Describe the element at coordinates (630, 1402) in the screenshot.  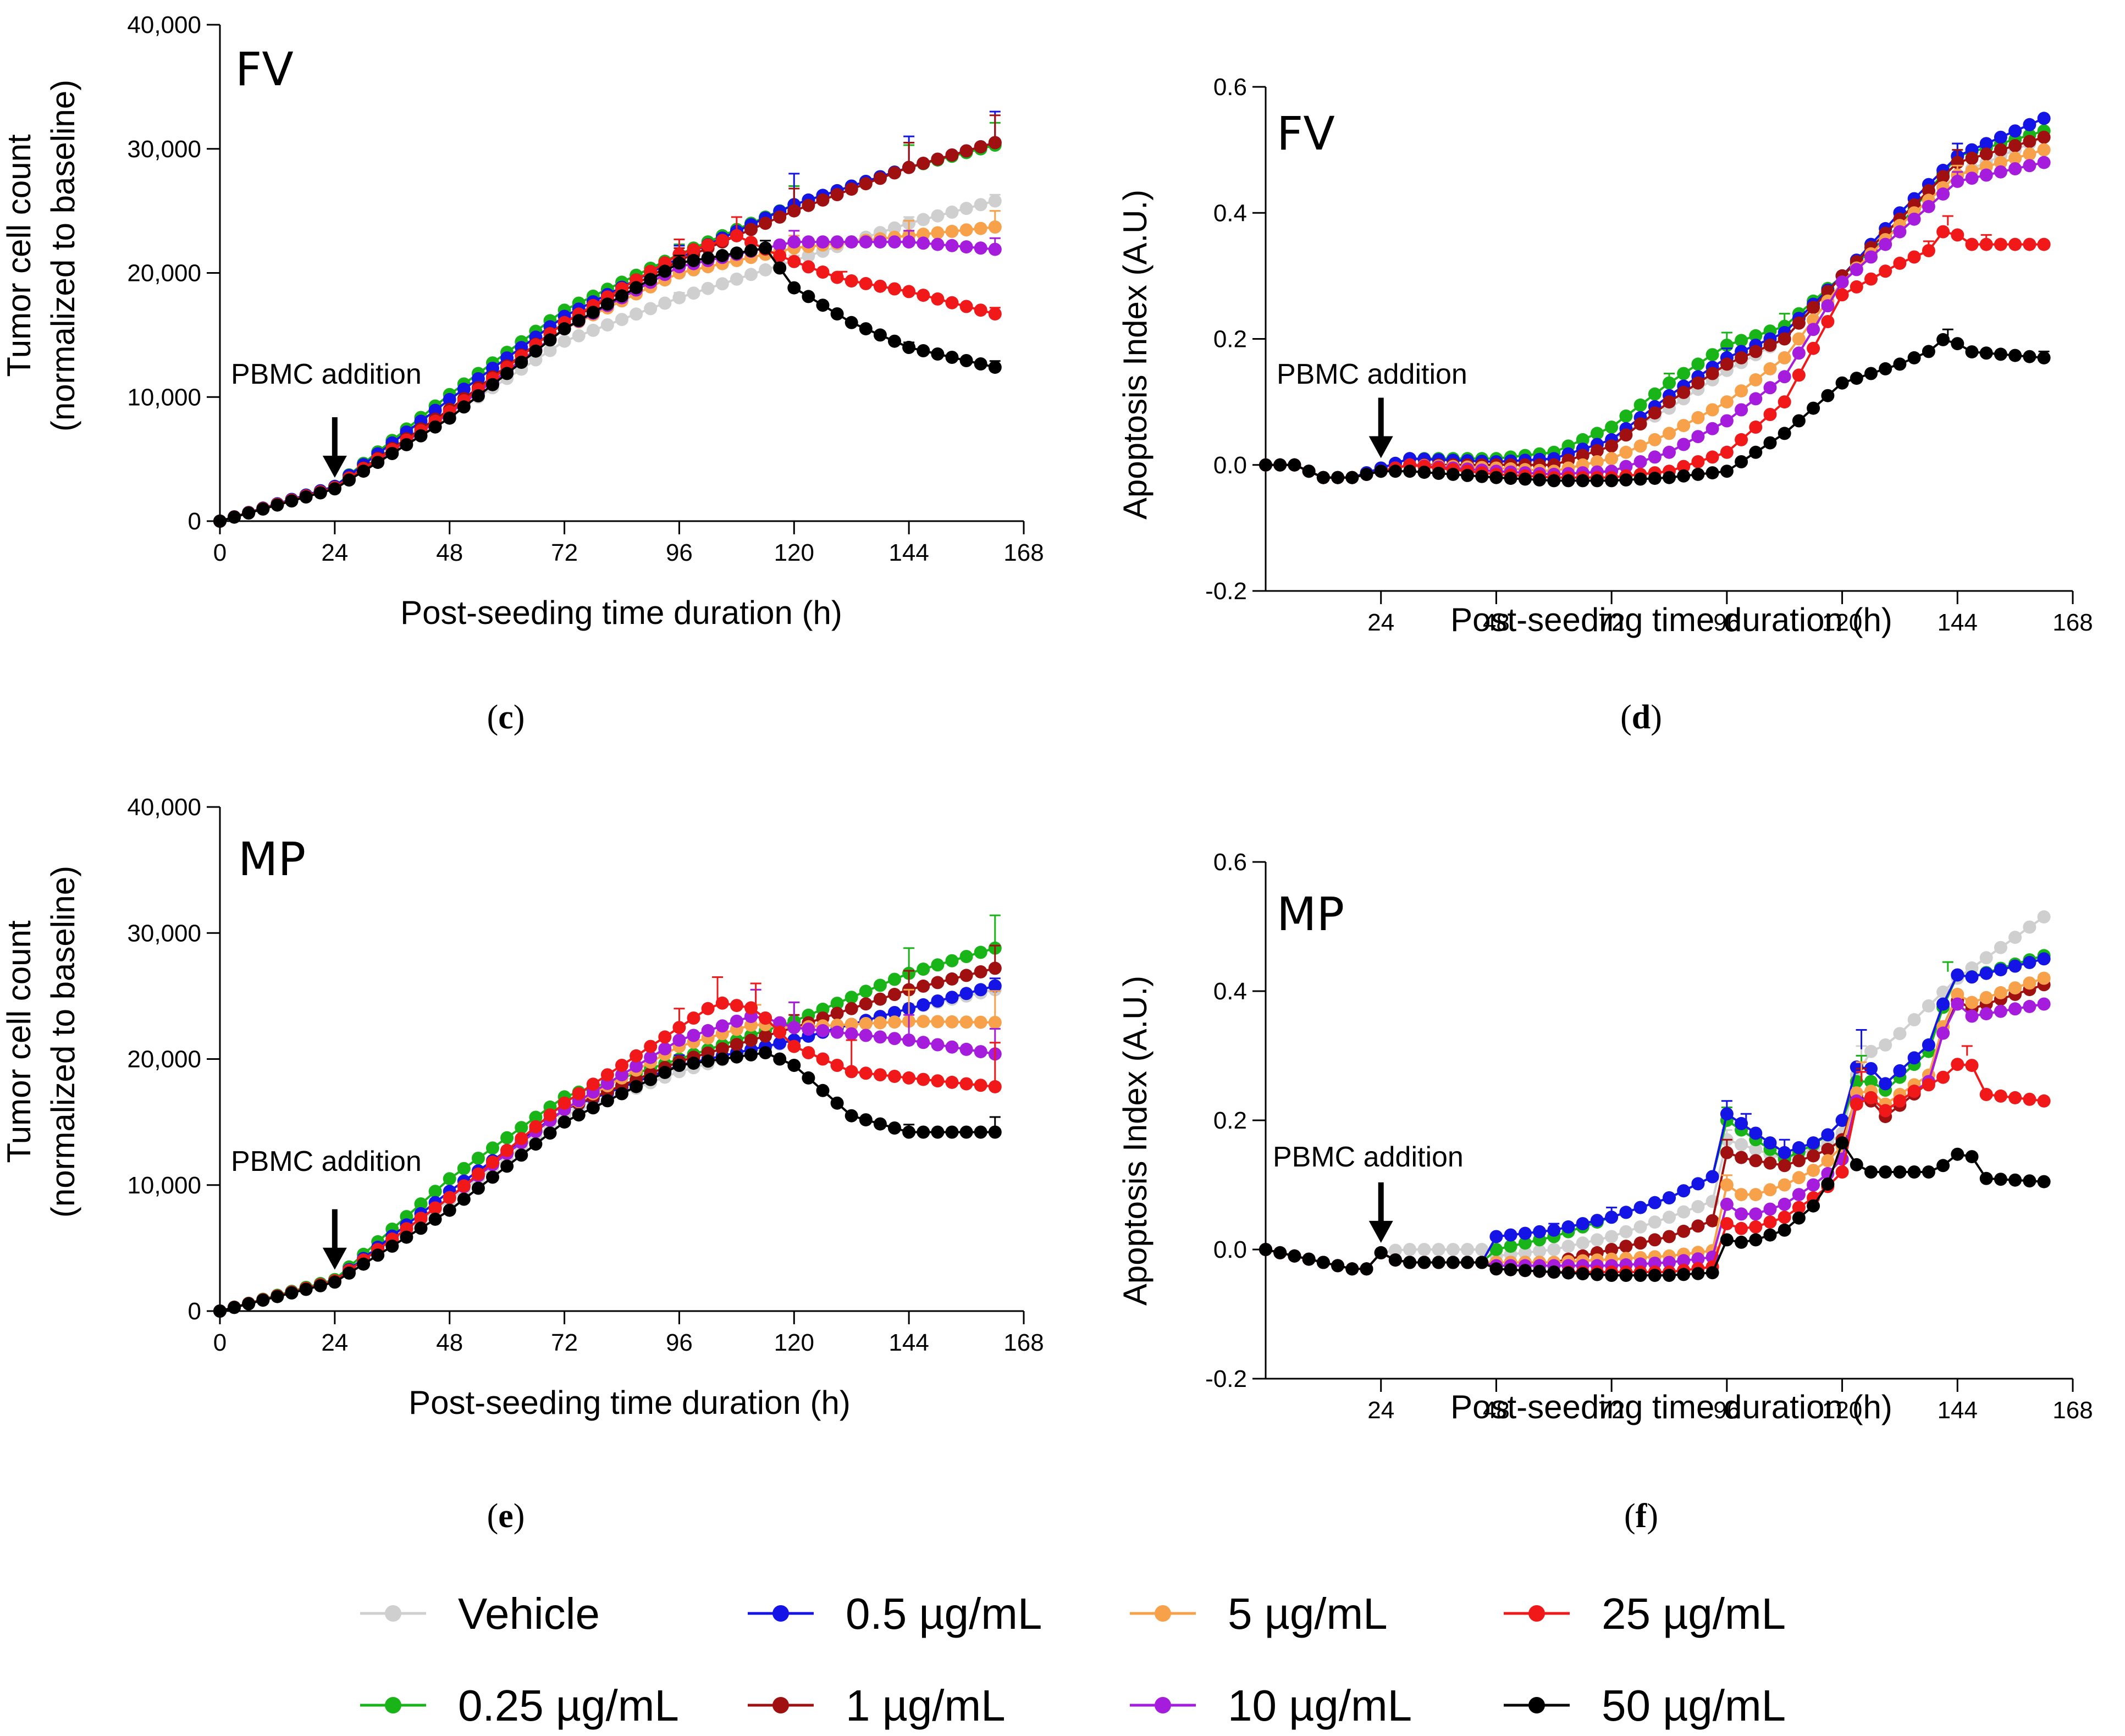
I see `panel-e-xlabel: Post-seeding time duration (h)` at that location.